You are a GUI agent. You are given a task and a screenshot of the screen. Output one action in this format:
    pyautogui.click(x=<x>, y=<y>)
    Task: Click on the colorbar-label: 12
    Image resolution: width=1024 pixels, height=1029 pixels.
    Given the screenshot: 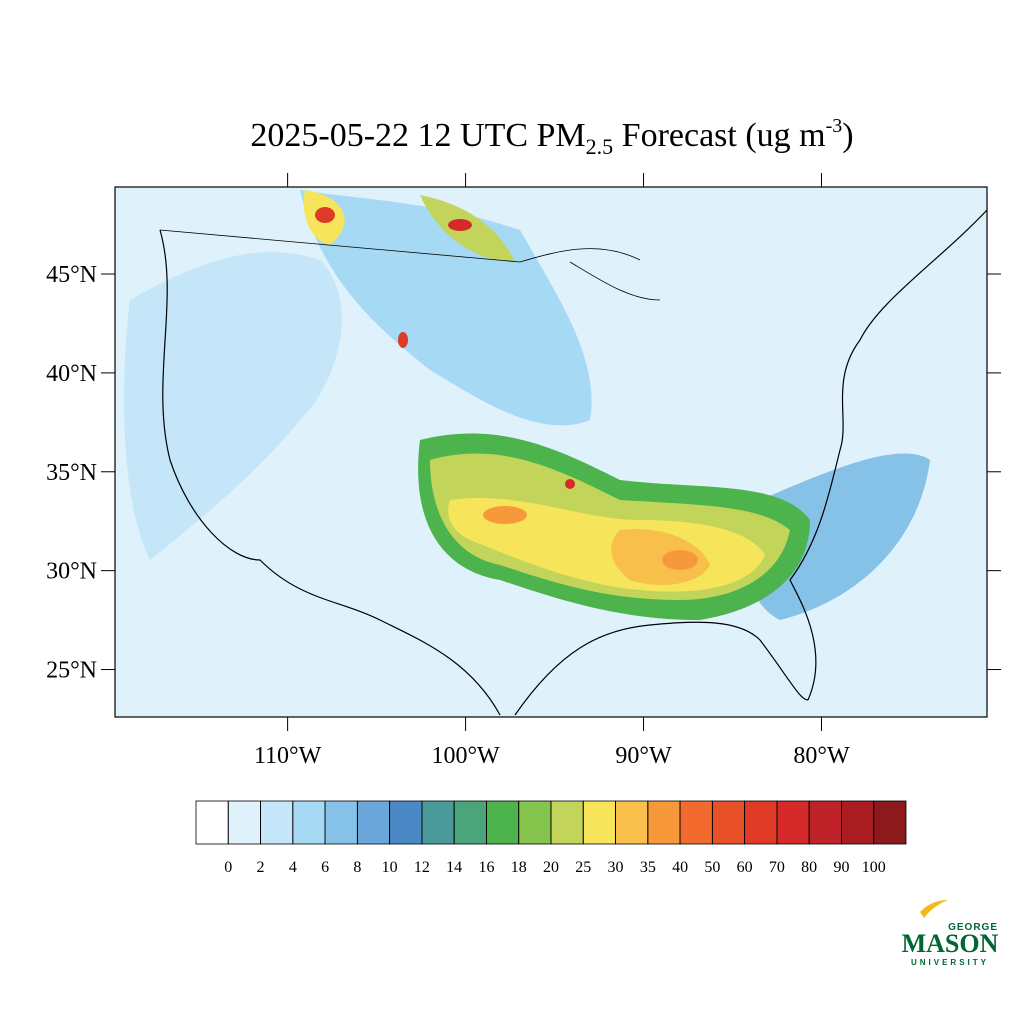 What is the action you would take?
    pyautogui.click(x=422, y=867)
    